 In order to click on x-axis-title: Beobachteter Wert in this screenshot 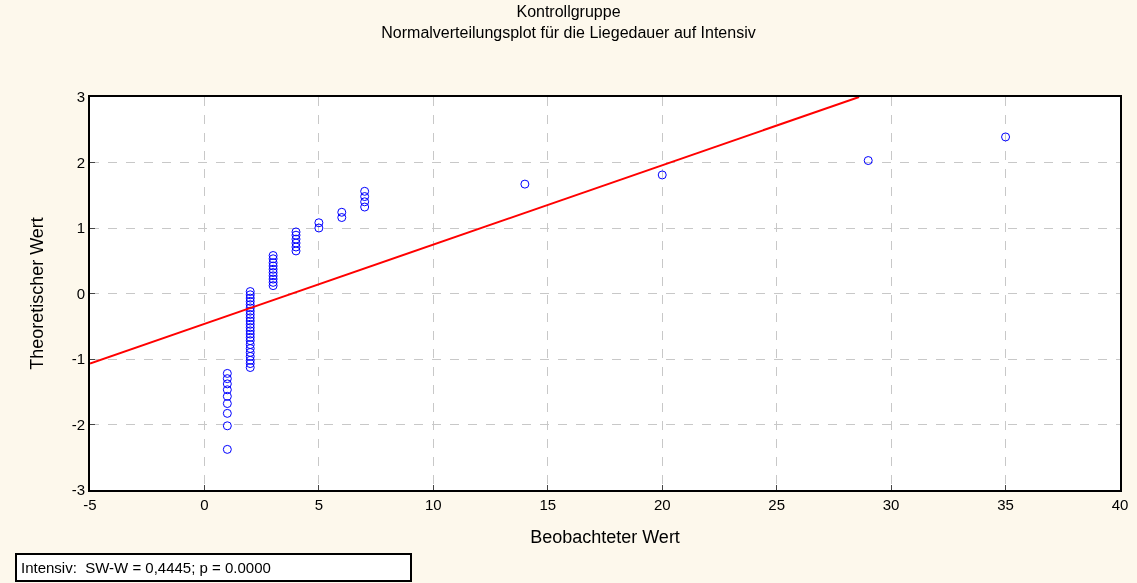, I will do `click(605, 536)`.